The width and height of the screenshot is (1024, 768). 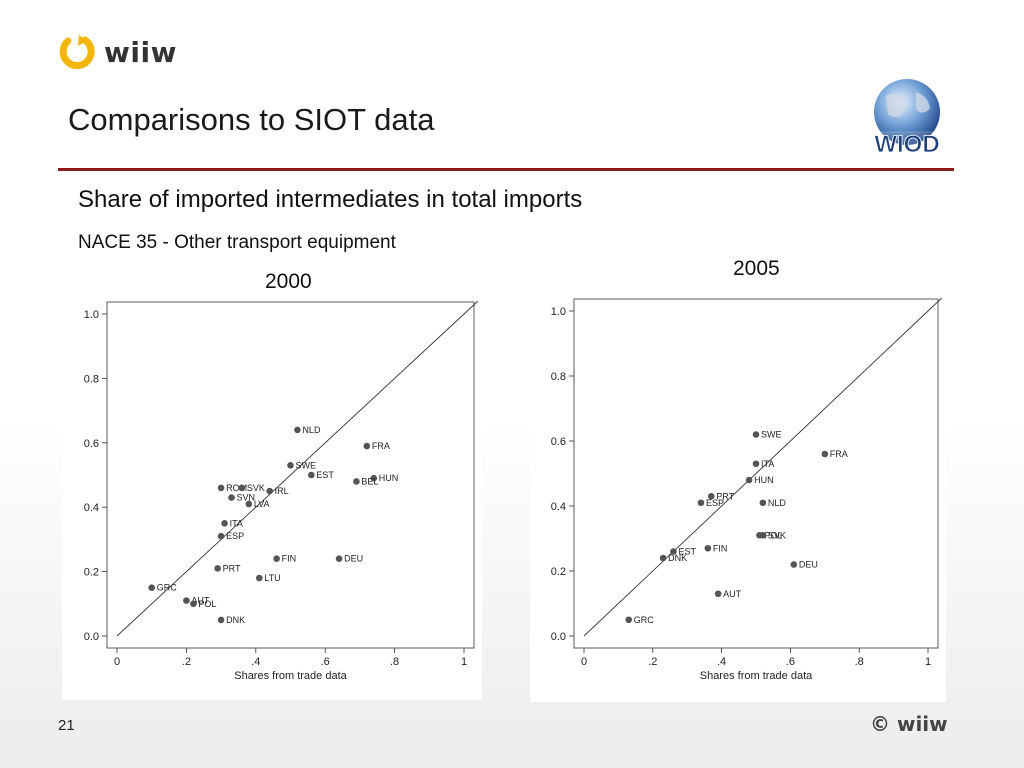 I want to click on copyright: © wiiw, so click(x=909, y=724).